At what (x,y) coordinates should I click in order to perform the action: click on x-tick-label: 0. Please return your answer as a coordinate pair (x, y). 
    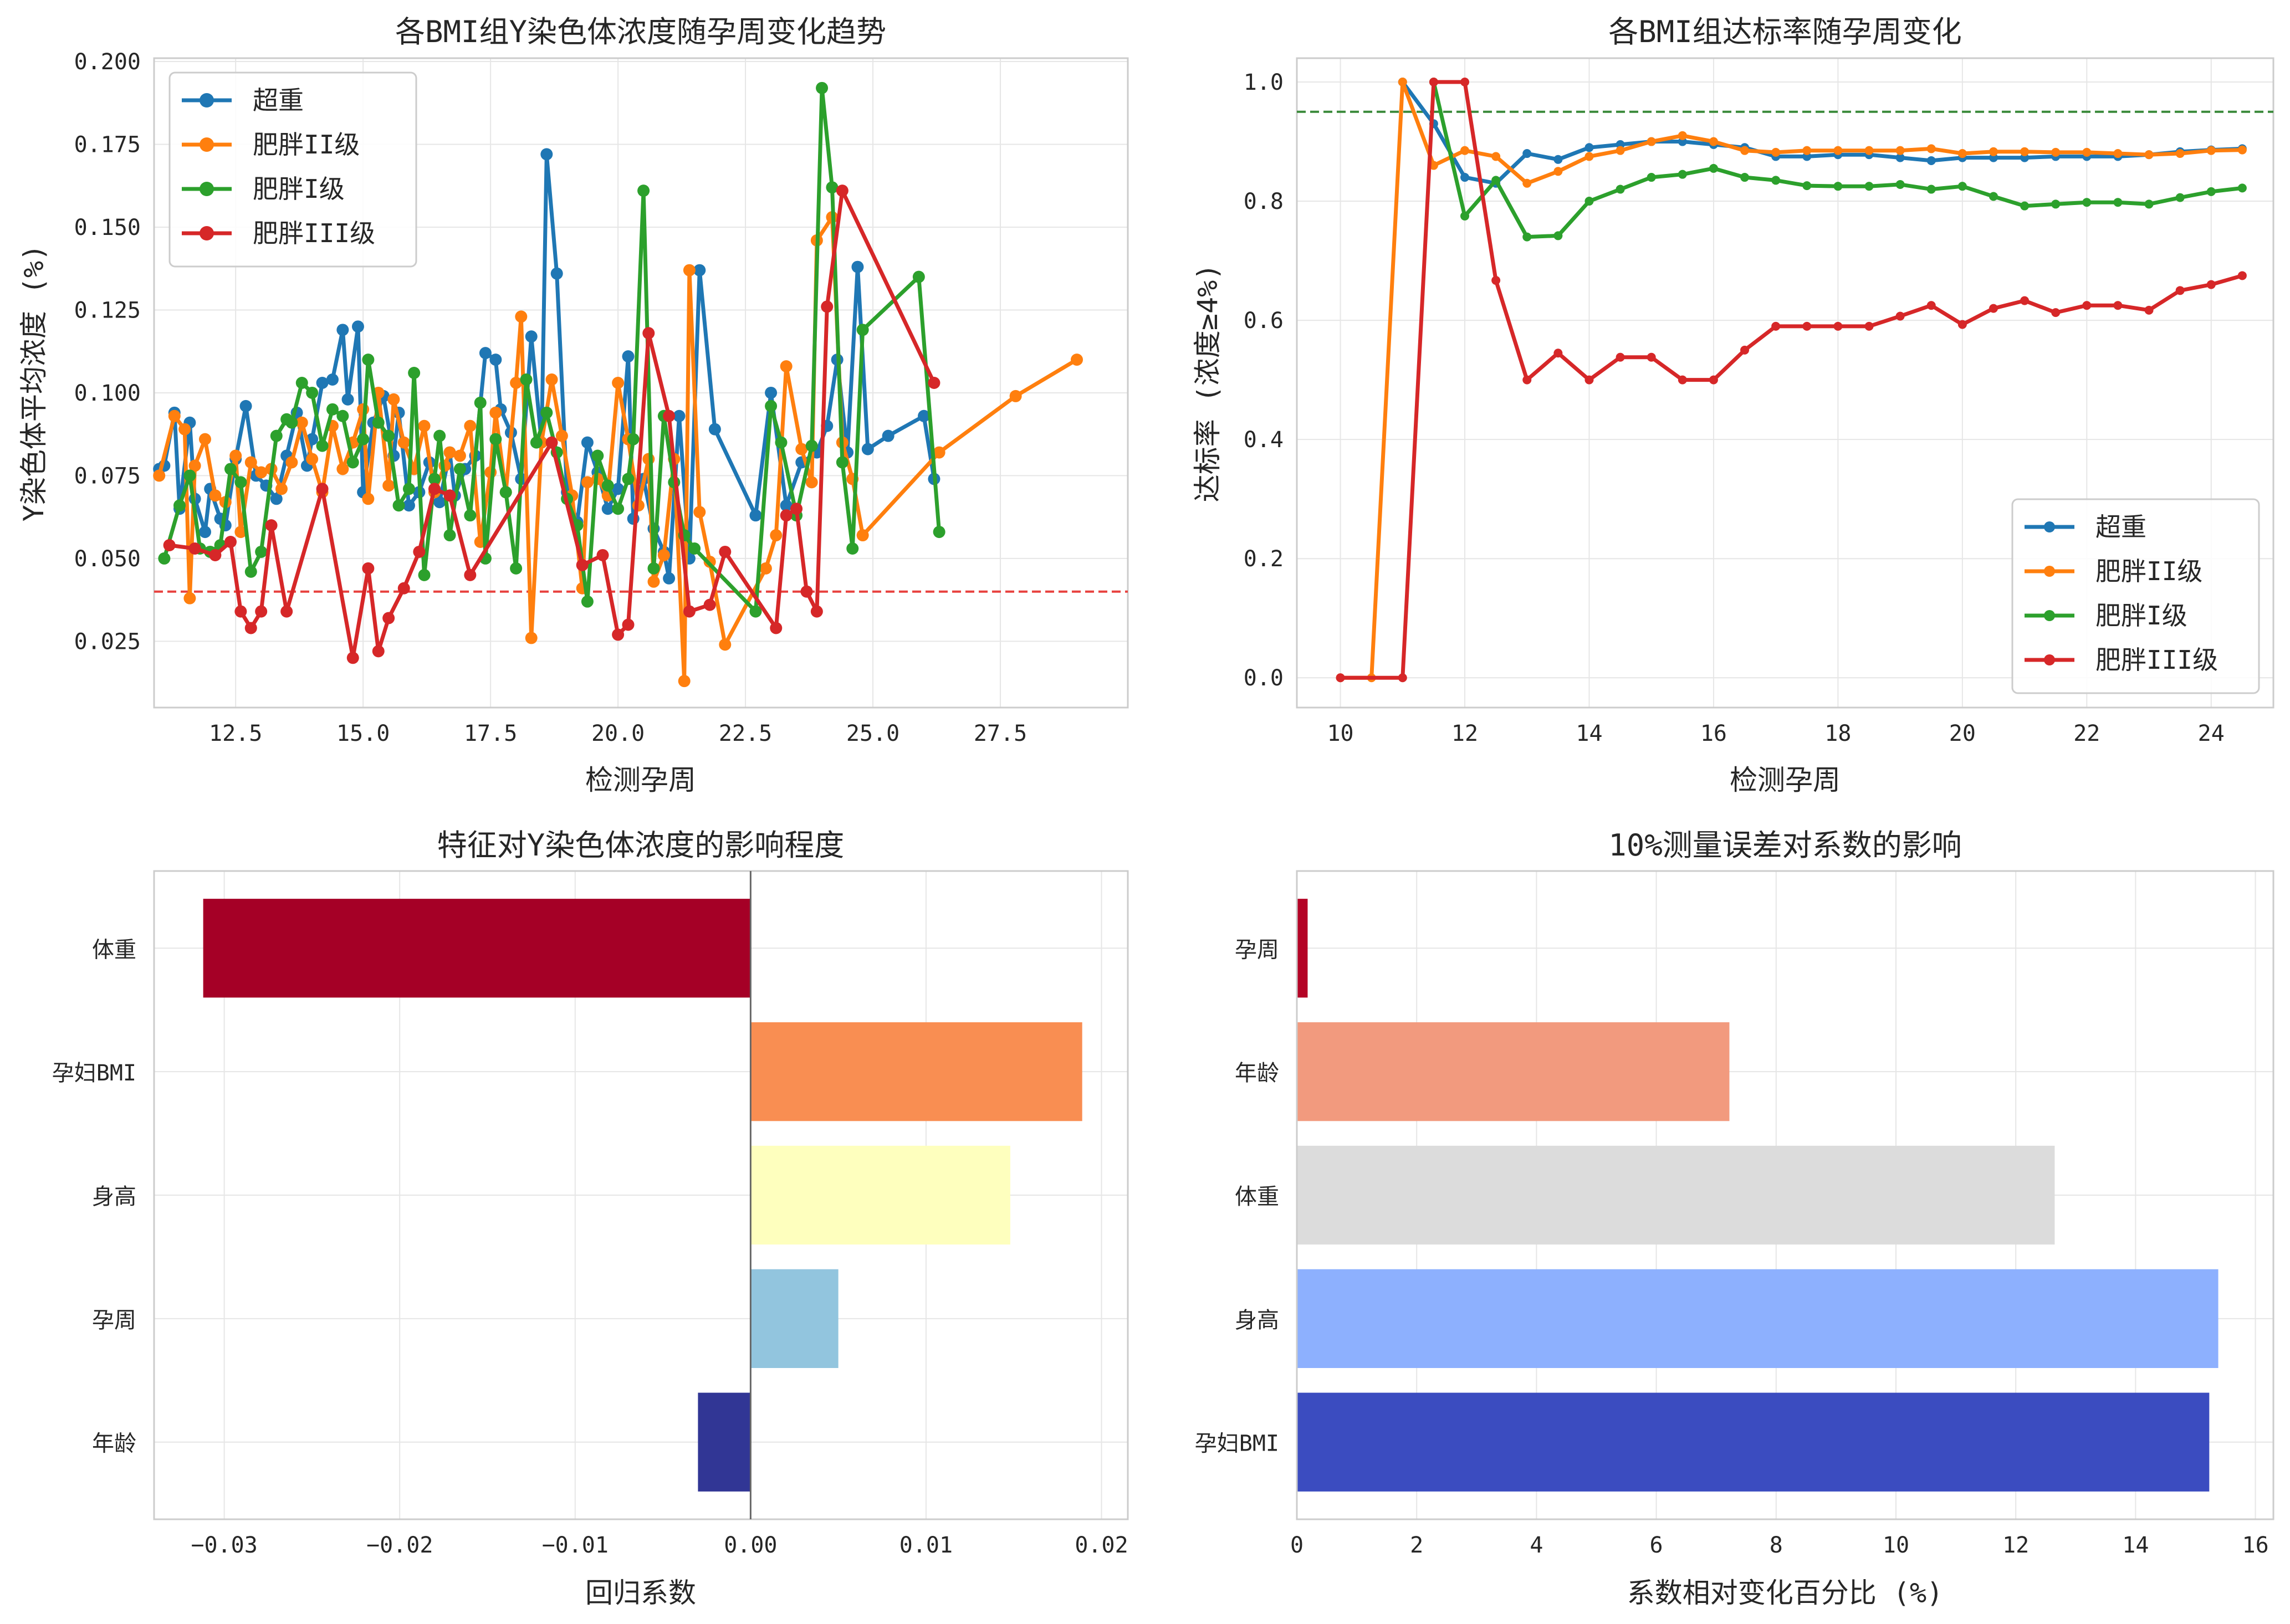
    Looking at the image, I should click on (1297, 1545).